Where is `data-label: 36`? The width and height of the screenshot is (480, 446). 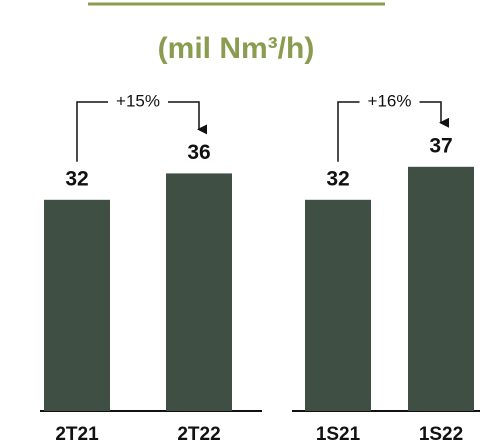
data-label: 36 is located at coordinates (198, 152).